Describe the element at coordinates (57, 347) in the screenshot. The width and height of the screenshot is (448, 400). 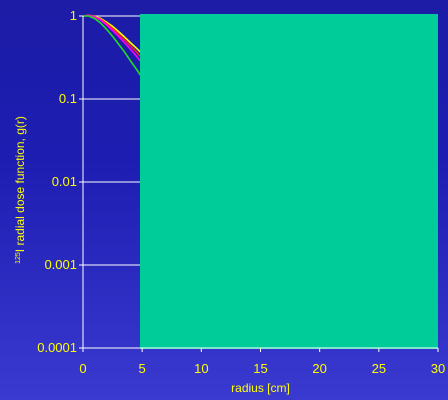
I see `y-tick-label-4: 0.0001` at that location.